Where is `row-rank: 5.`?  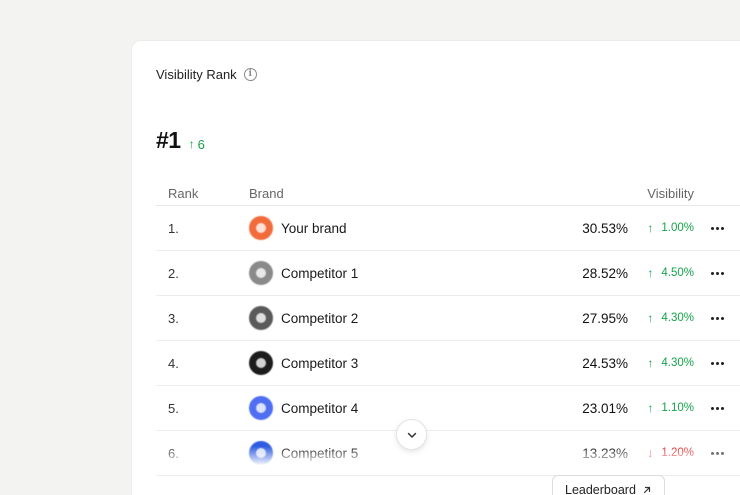
row-rank: 5. is located at coordinates (173, 408).